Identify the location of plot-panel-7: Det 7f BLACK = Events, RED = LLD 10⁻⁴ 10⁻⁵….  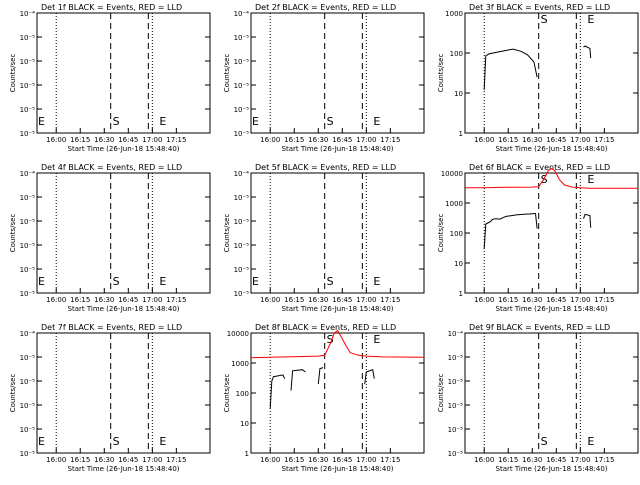
(110, 398).